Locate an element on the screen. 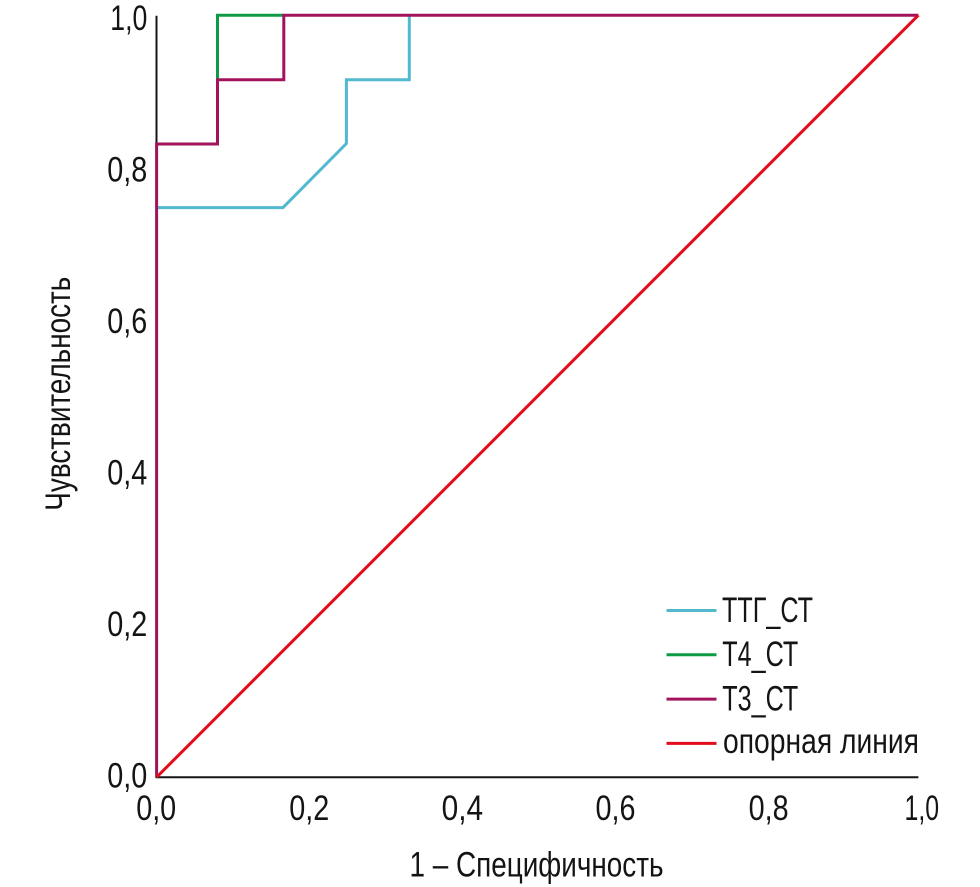 This screenshot has height=887, width=980. svg-text: Т3_СТ is located at coordinates (760, 699).